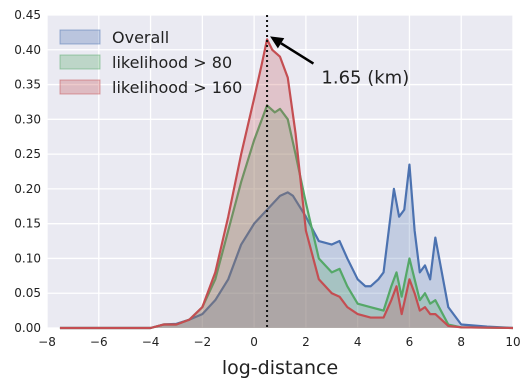  I want to click on legend: Overall likelihood > 80 likelihood > 160, so click(150, 62).